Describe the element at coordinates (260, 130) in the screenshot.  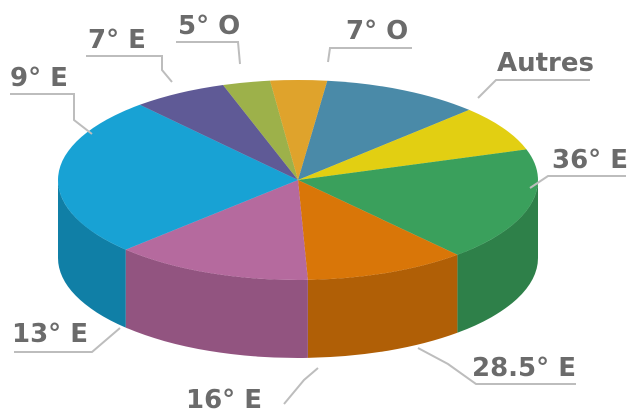
I see `pie-slice-7-e` at that location.